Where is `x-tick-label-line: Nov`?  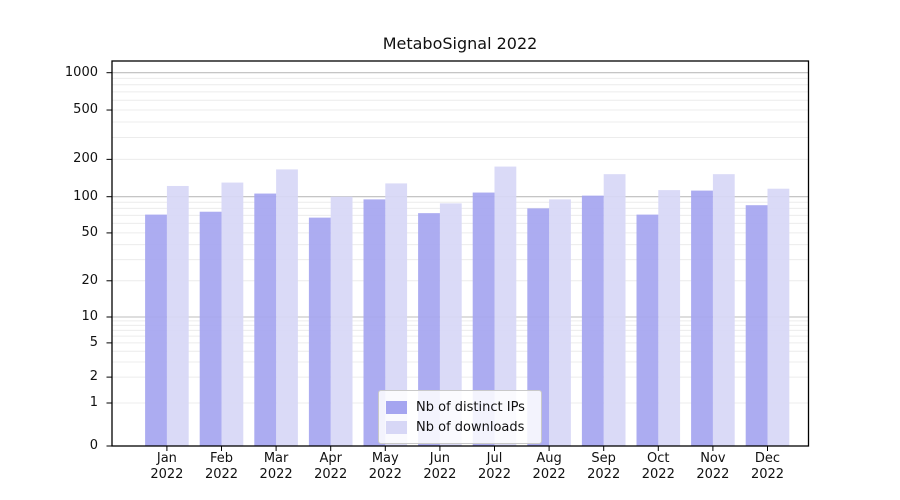
x-tick-label-line: Nov is located at coordinates (713, 458).